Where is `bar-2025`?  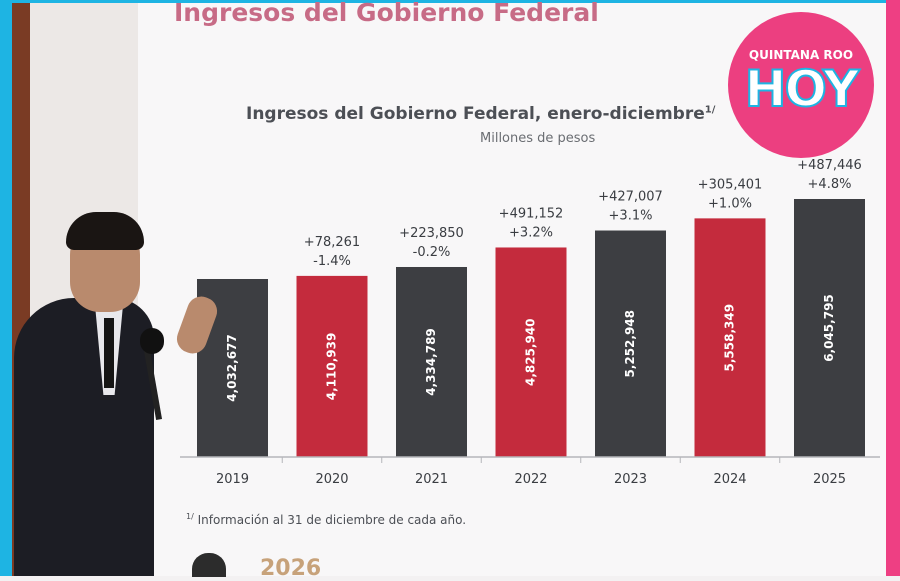 bar-2025 is located at coordinates (829, 328).